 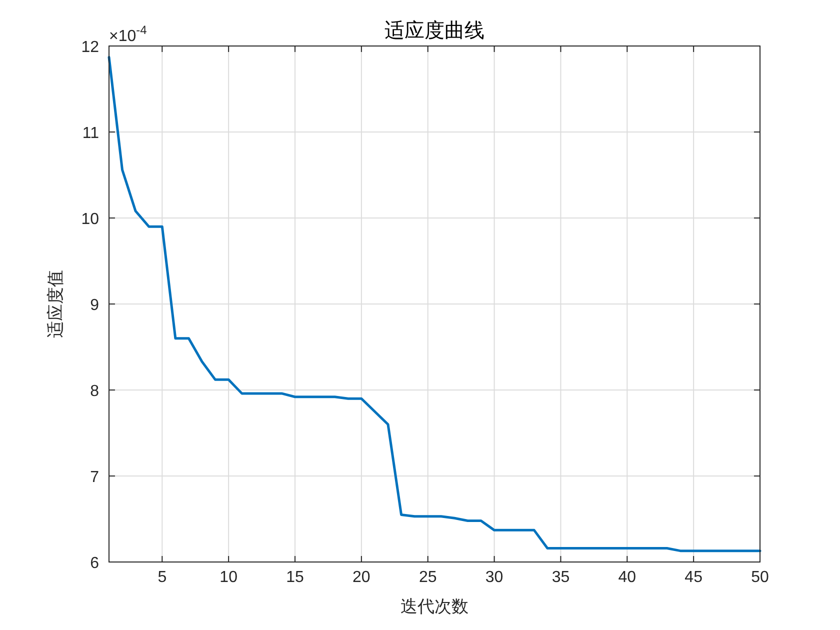 I want to click on y-tick-label: 11, so click(x=91, y=133).